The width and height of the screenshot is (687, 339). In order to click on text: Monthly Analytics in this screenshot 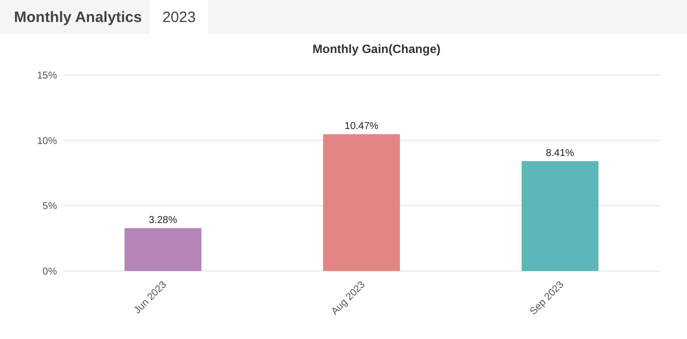, I will do `click(78, 17)`.